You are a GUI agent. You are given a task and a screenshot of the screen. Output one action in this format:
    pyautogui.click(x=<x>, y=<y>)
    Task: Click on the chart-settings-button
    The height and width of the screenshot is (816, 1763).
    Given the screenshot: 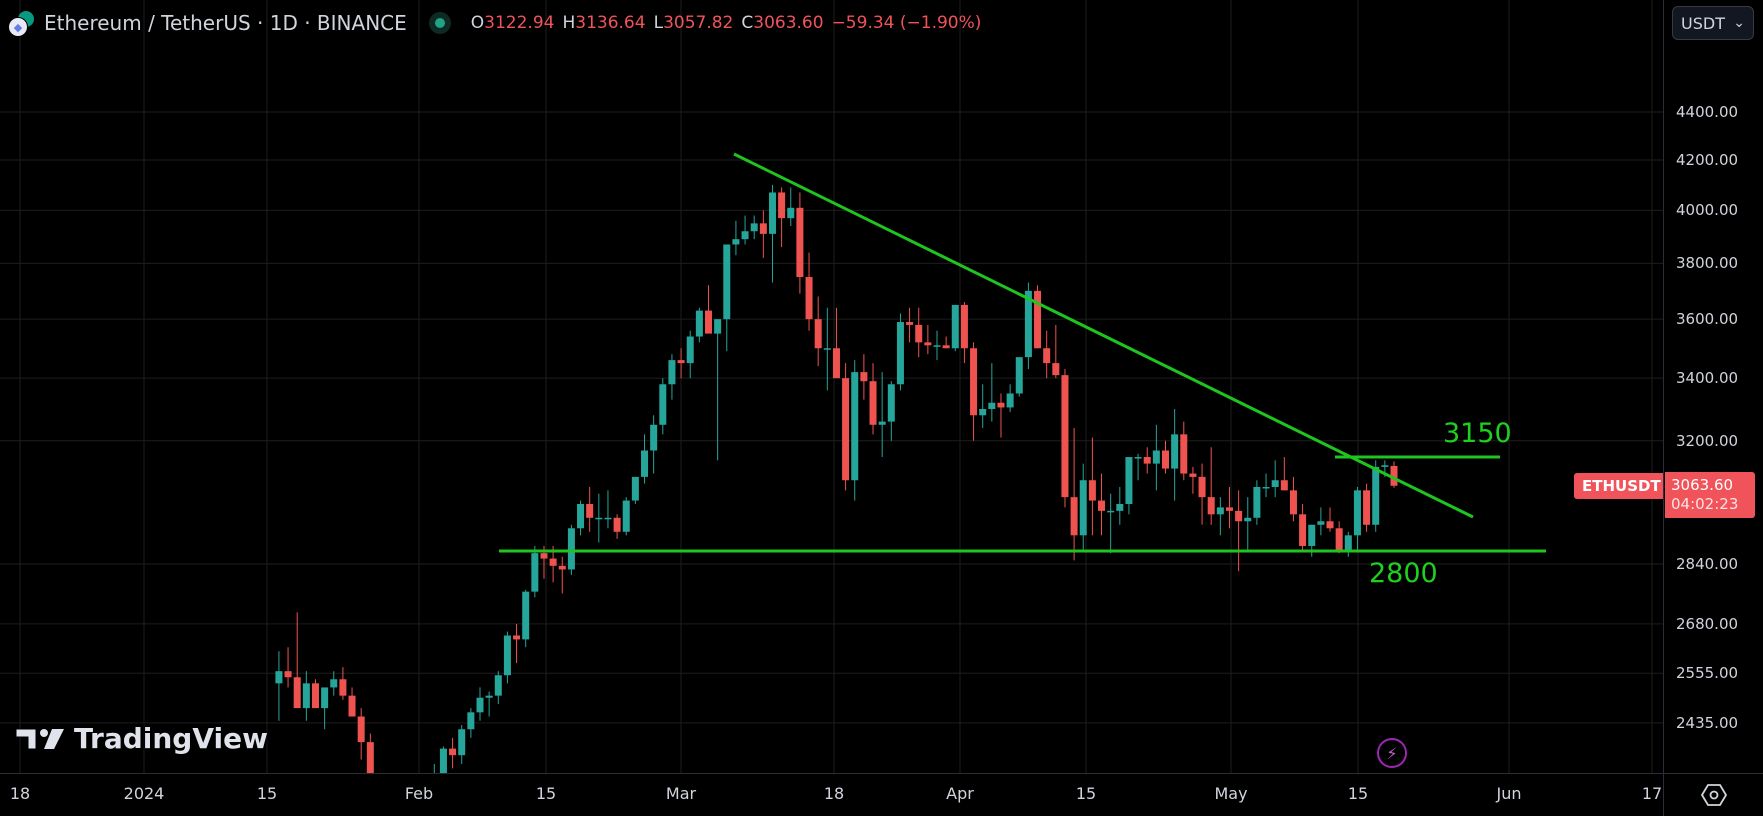 What is the action you would take?
    pyautogui.click(x=1713, y=794)
    